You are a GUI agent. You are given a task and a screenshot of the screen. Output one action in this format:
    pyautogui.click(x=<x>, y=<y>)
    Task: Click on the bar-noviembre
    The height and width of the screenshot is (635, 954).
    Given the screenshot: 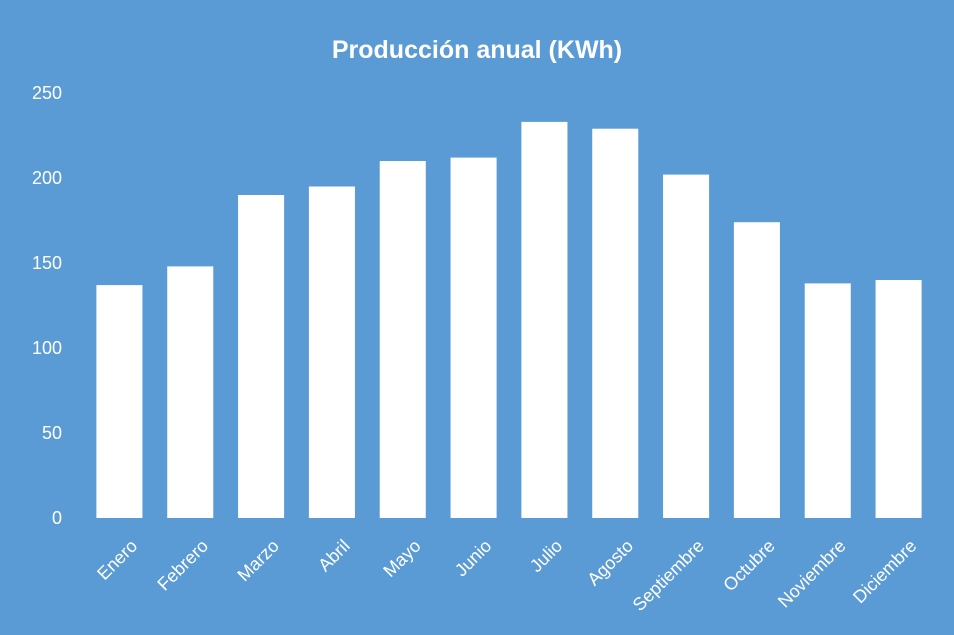 What is the action you would take?
    pyautogui.click(x=827, y=400)
    